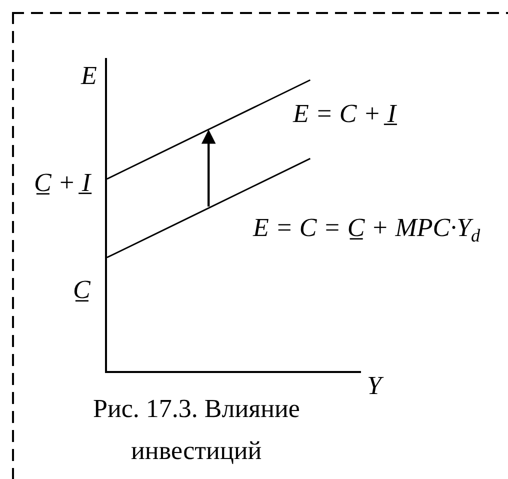  I want to click on series-label: E = C = C̲ + MPC·Y$_{d}$, so click(367, 229).